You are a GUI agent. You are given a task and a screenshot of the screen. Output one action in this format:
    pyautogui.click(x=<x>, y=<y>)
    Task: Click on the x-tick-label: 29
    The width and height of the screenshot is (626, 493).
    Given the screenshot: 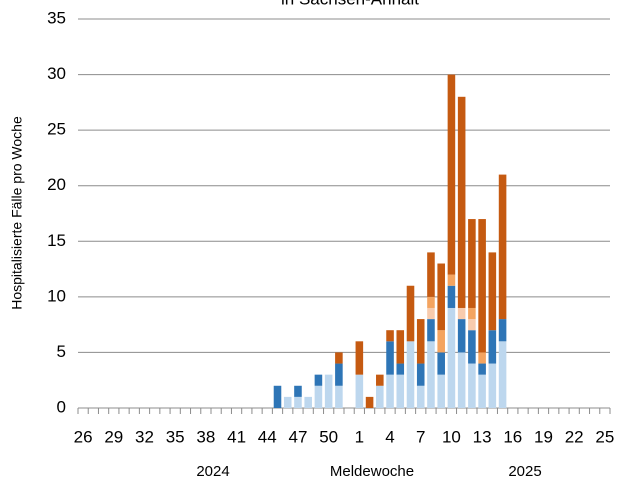 What is the action you would take?
    pyautogui.click(x=113, y=436)
    